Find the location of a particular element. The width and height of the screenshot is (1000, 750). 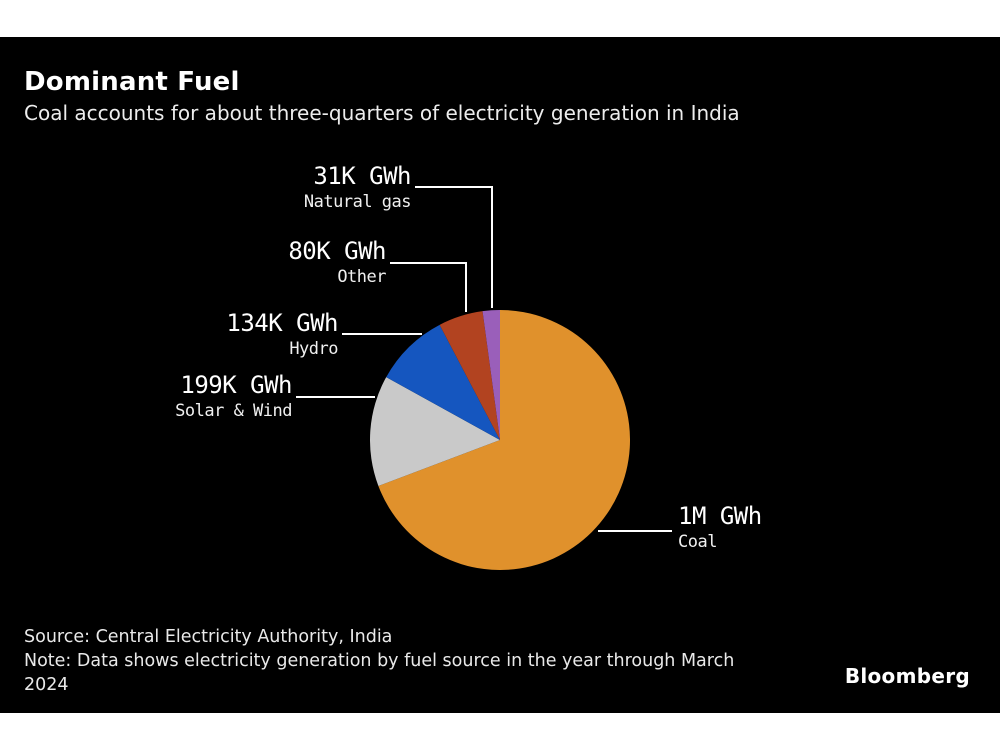

pie-slice-solar-wind is located at coordinates (435, 431).